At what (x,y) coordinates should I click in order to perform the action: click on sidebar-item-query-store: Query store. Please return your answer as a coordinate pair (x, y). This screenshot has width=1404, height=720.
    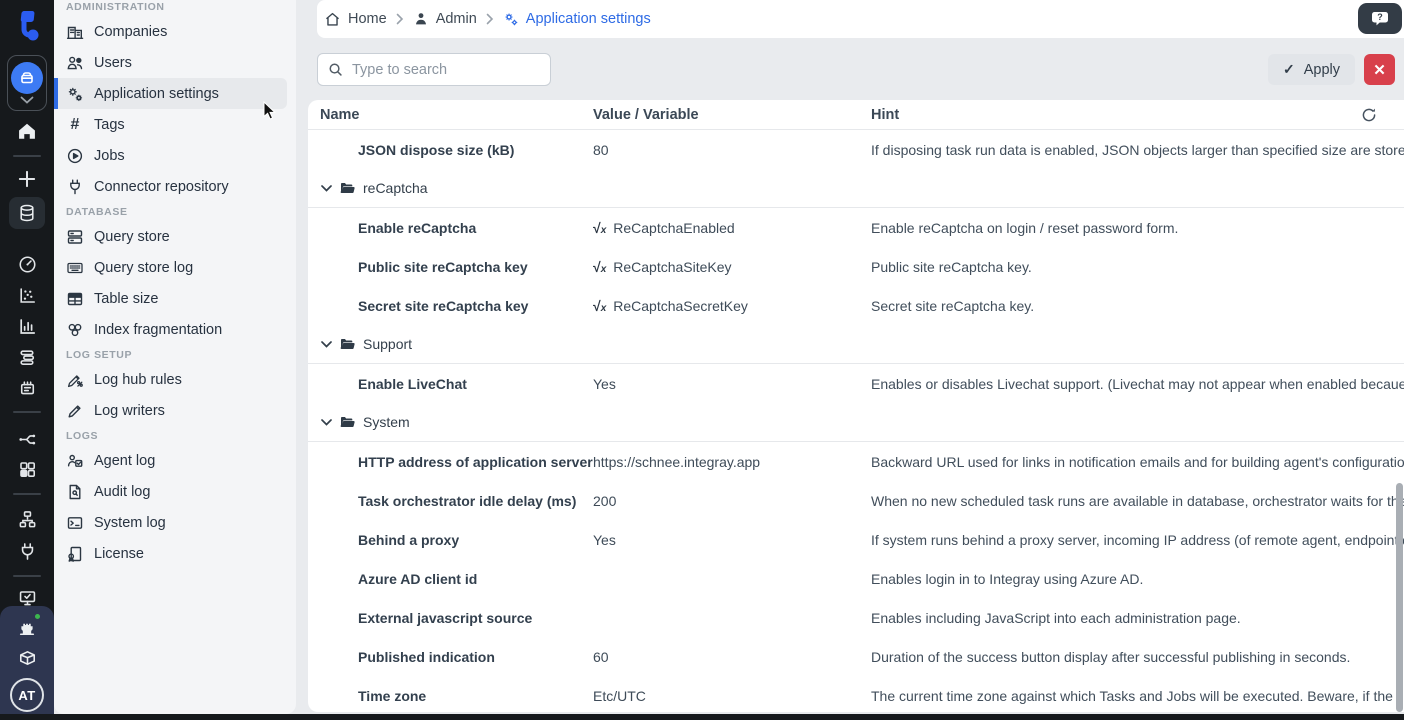
    Looking at the image, I should click on (170, 236).